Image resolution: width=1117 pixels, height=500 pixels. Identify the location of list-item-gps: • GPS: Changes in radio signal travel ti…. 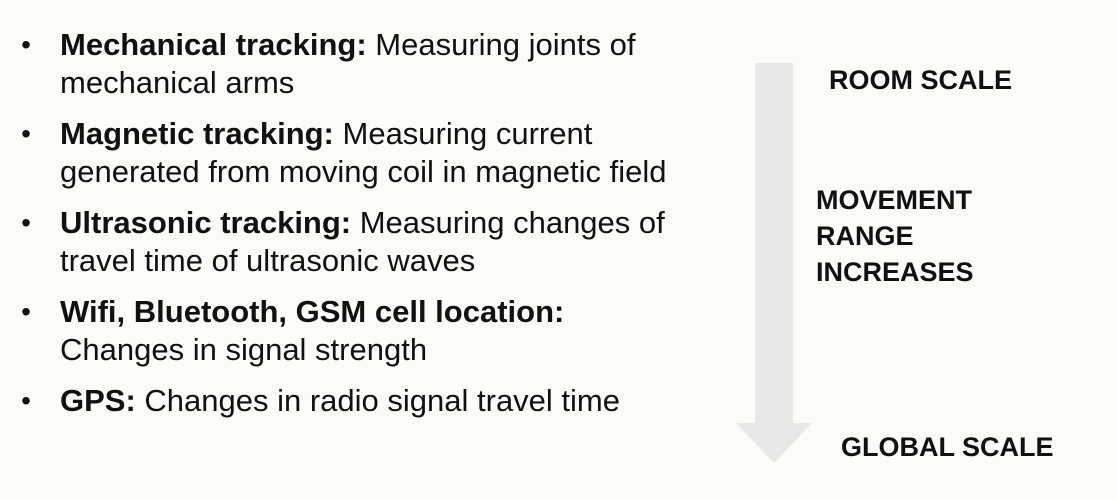
(366, 401).